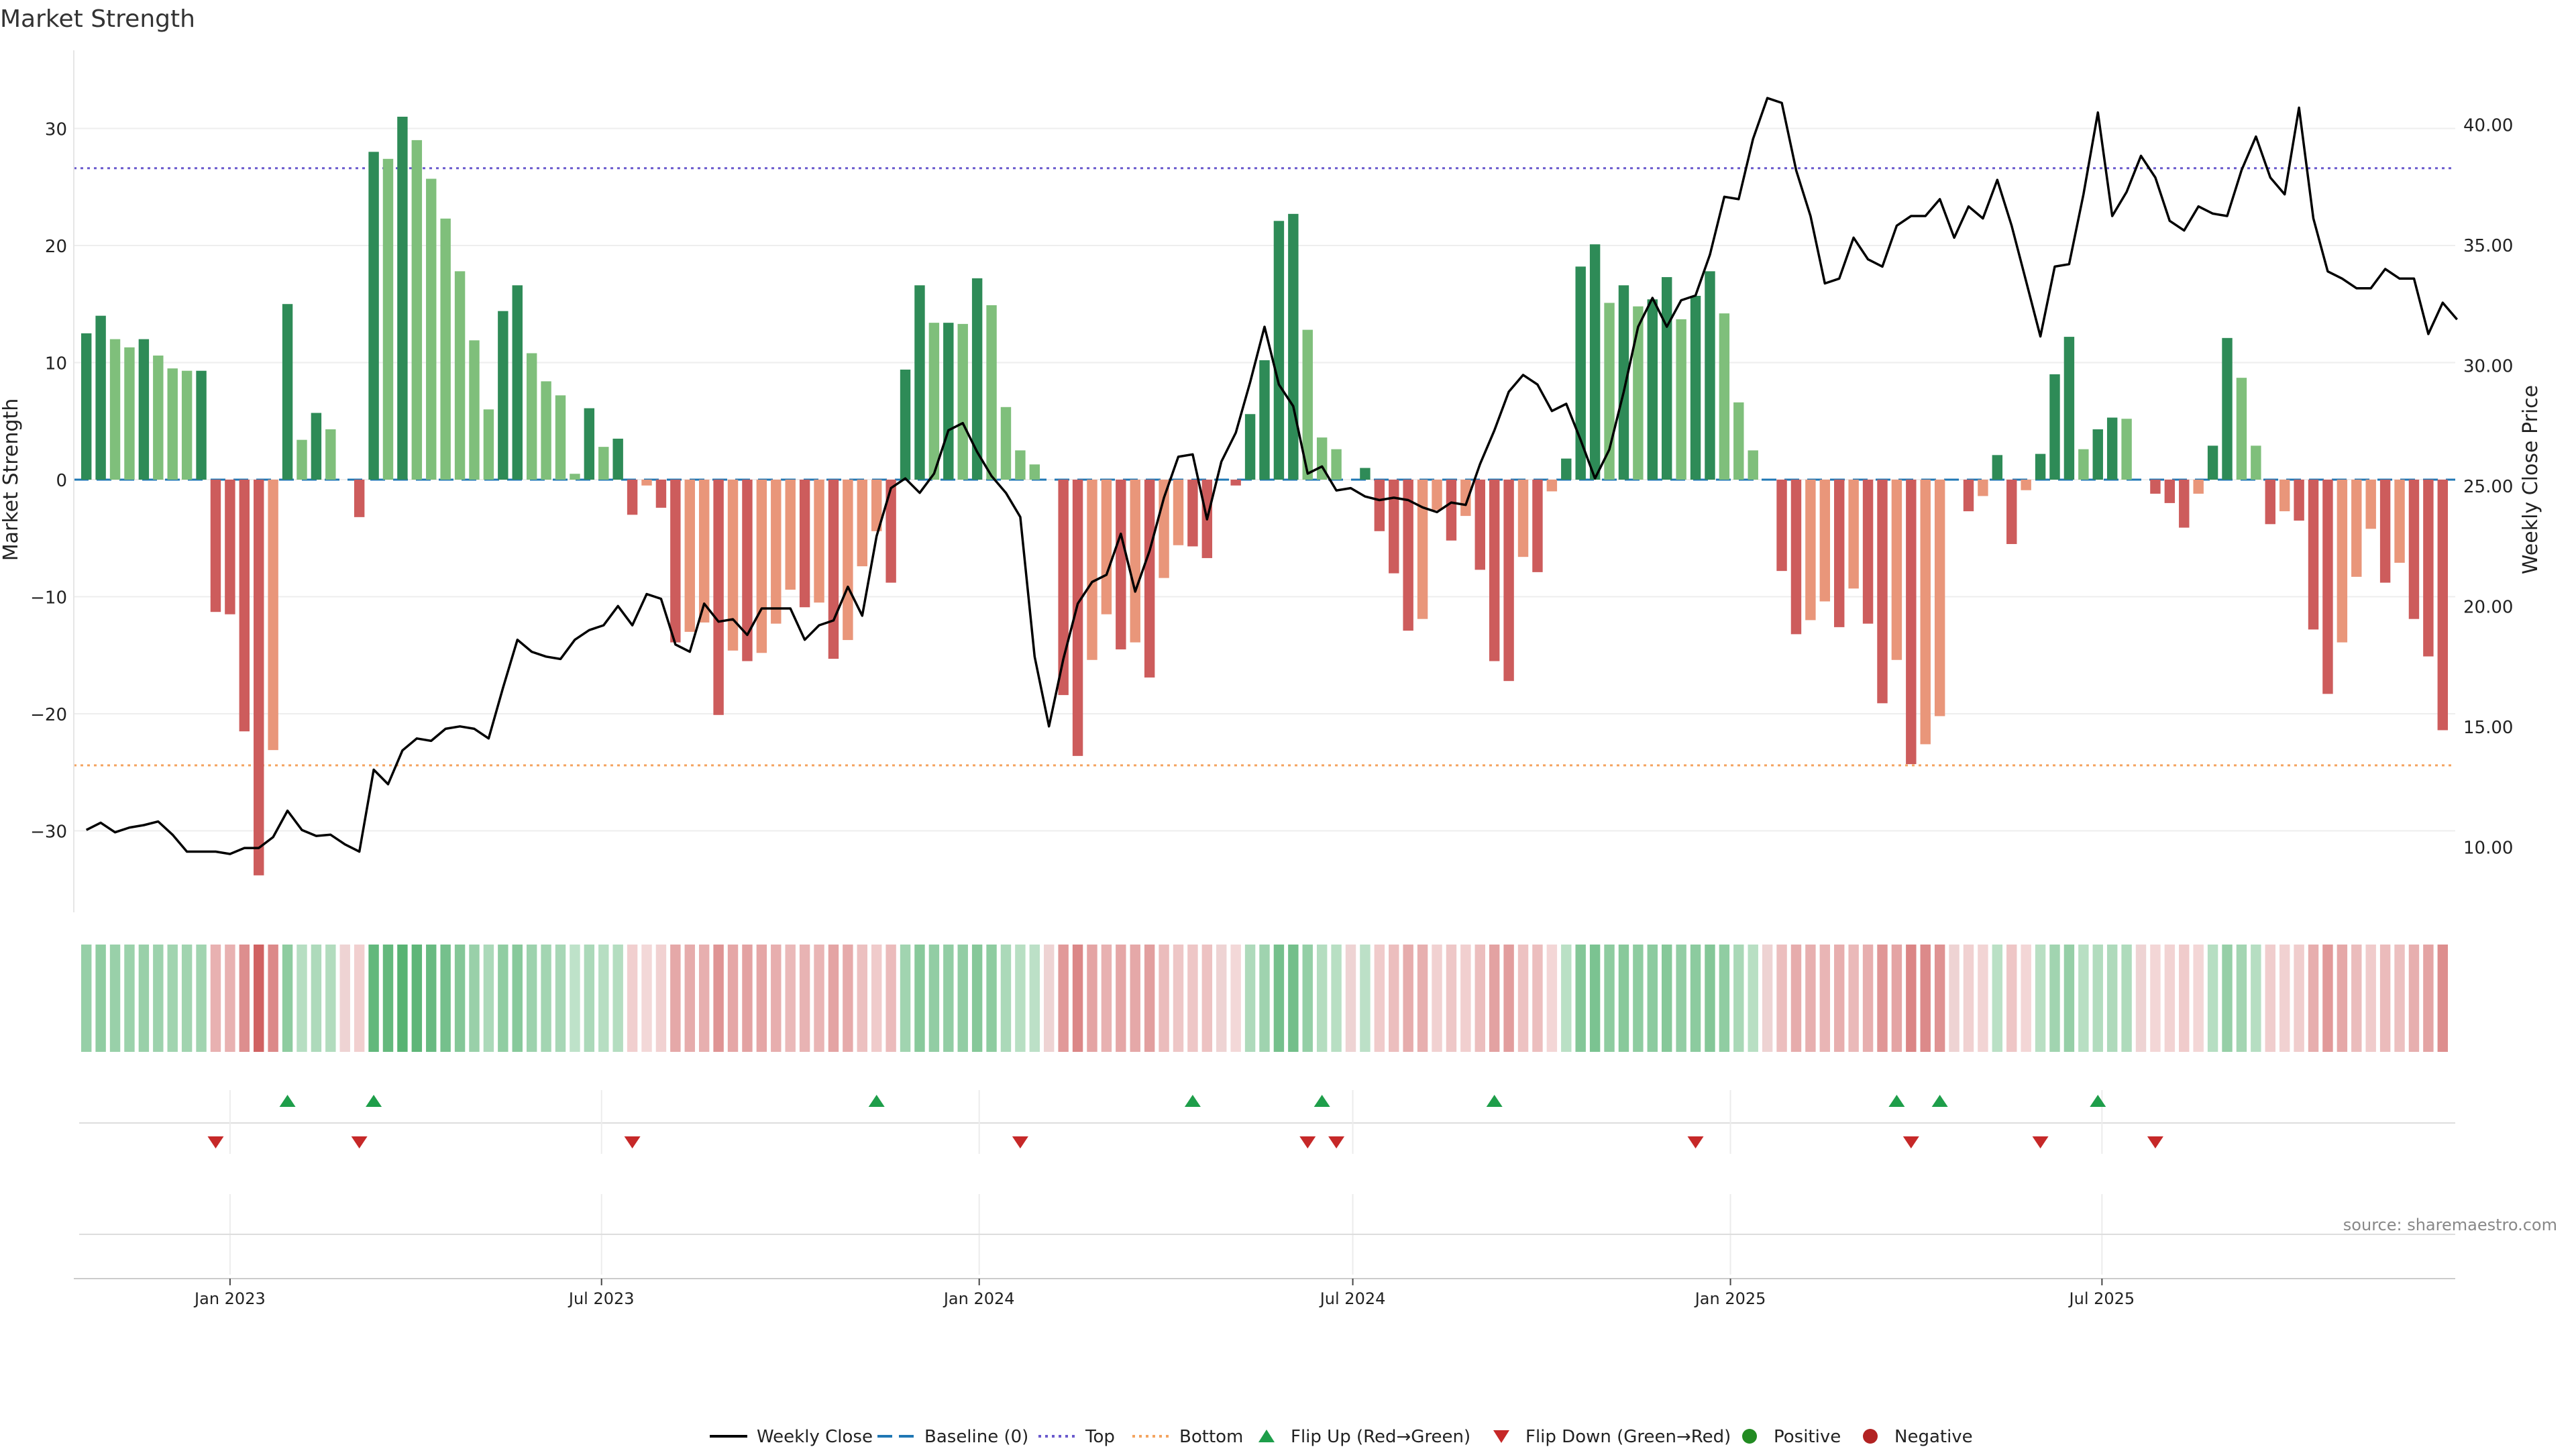 This screenshot has width=2576, height=1449. Describe the element at coordinates (97, 19) in the screenshot. I see `chart-title: Market Strength` at that location.